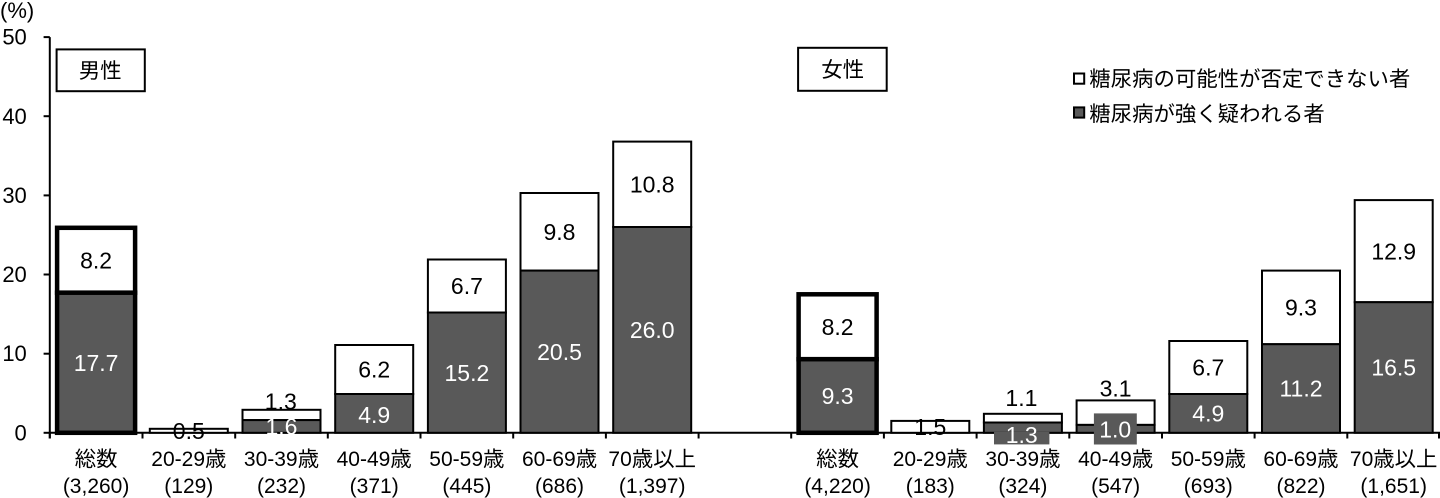 The height and width of the screenshot is (498, 1440). I want to click on svg-text: (129), so click(188, 486).